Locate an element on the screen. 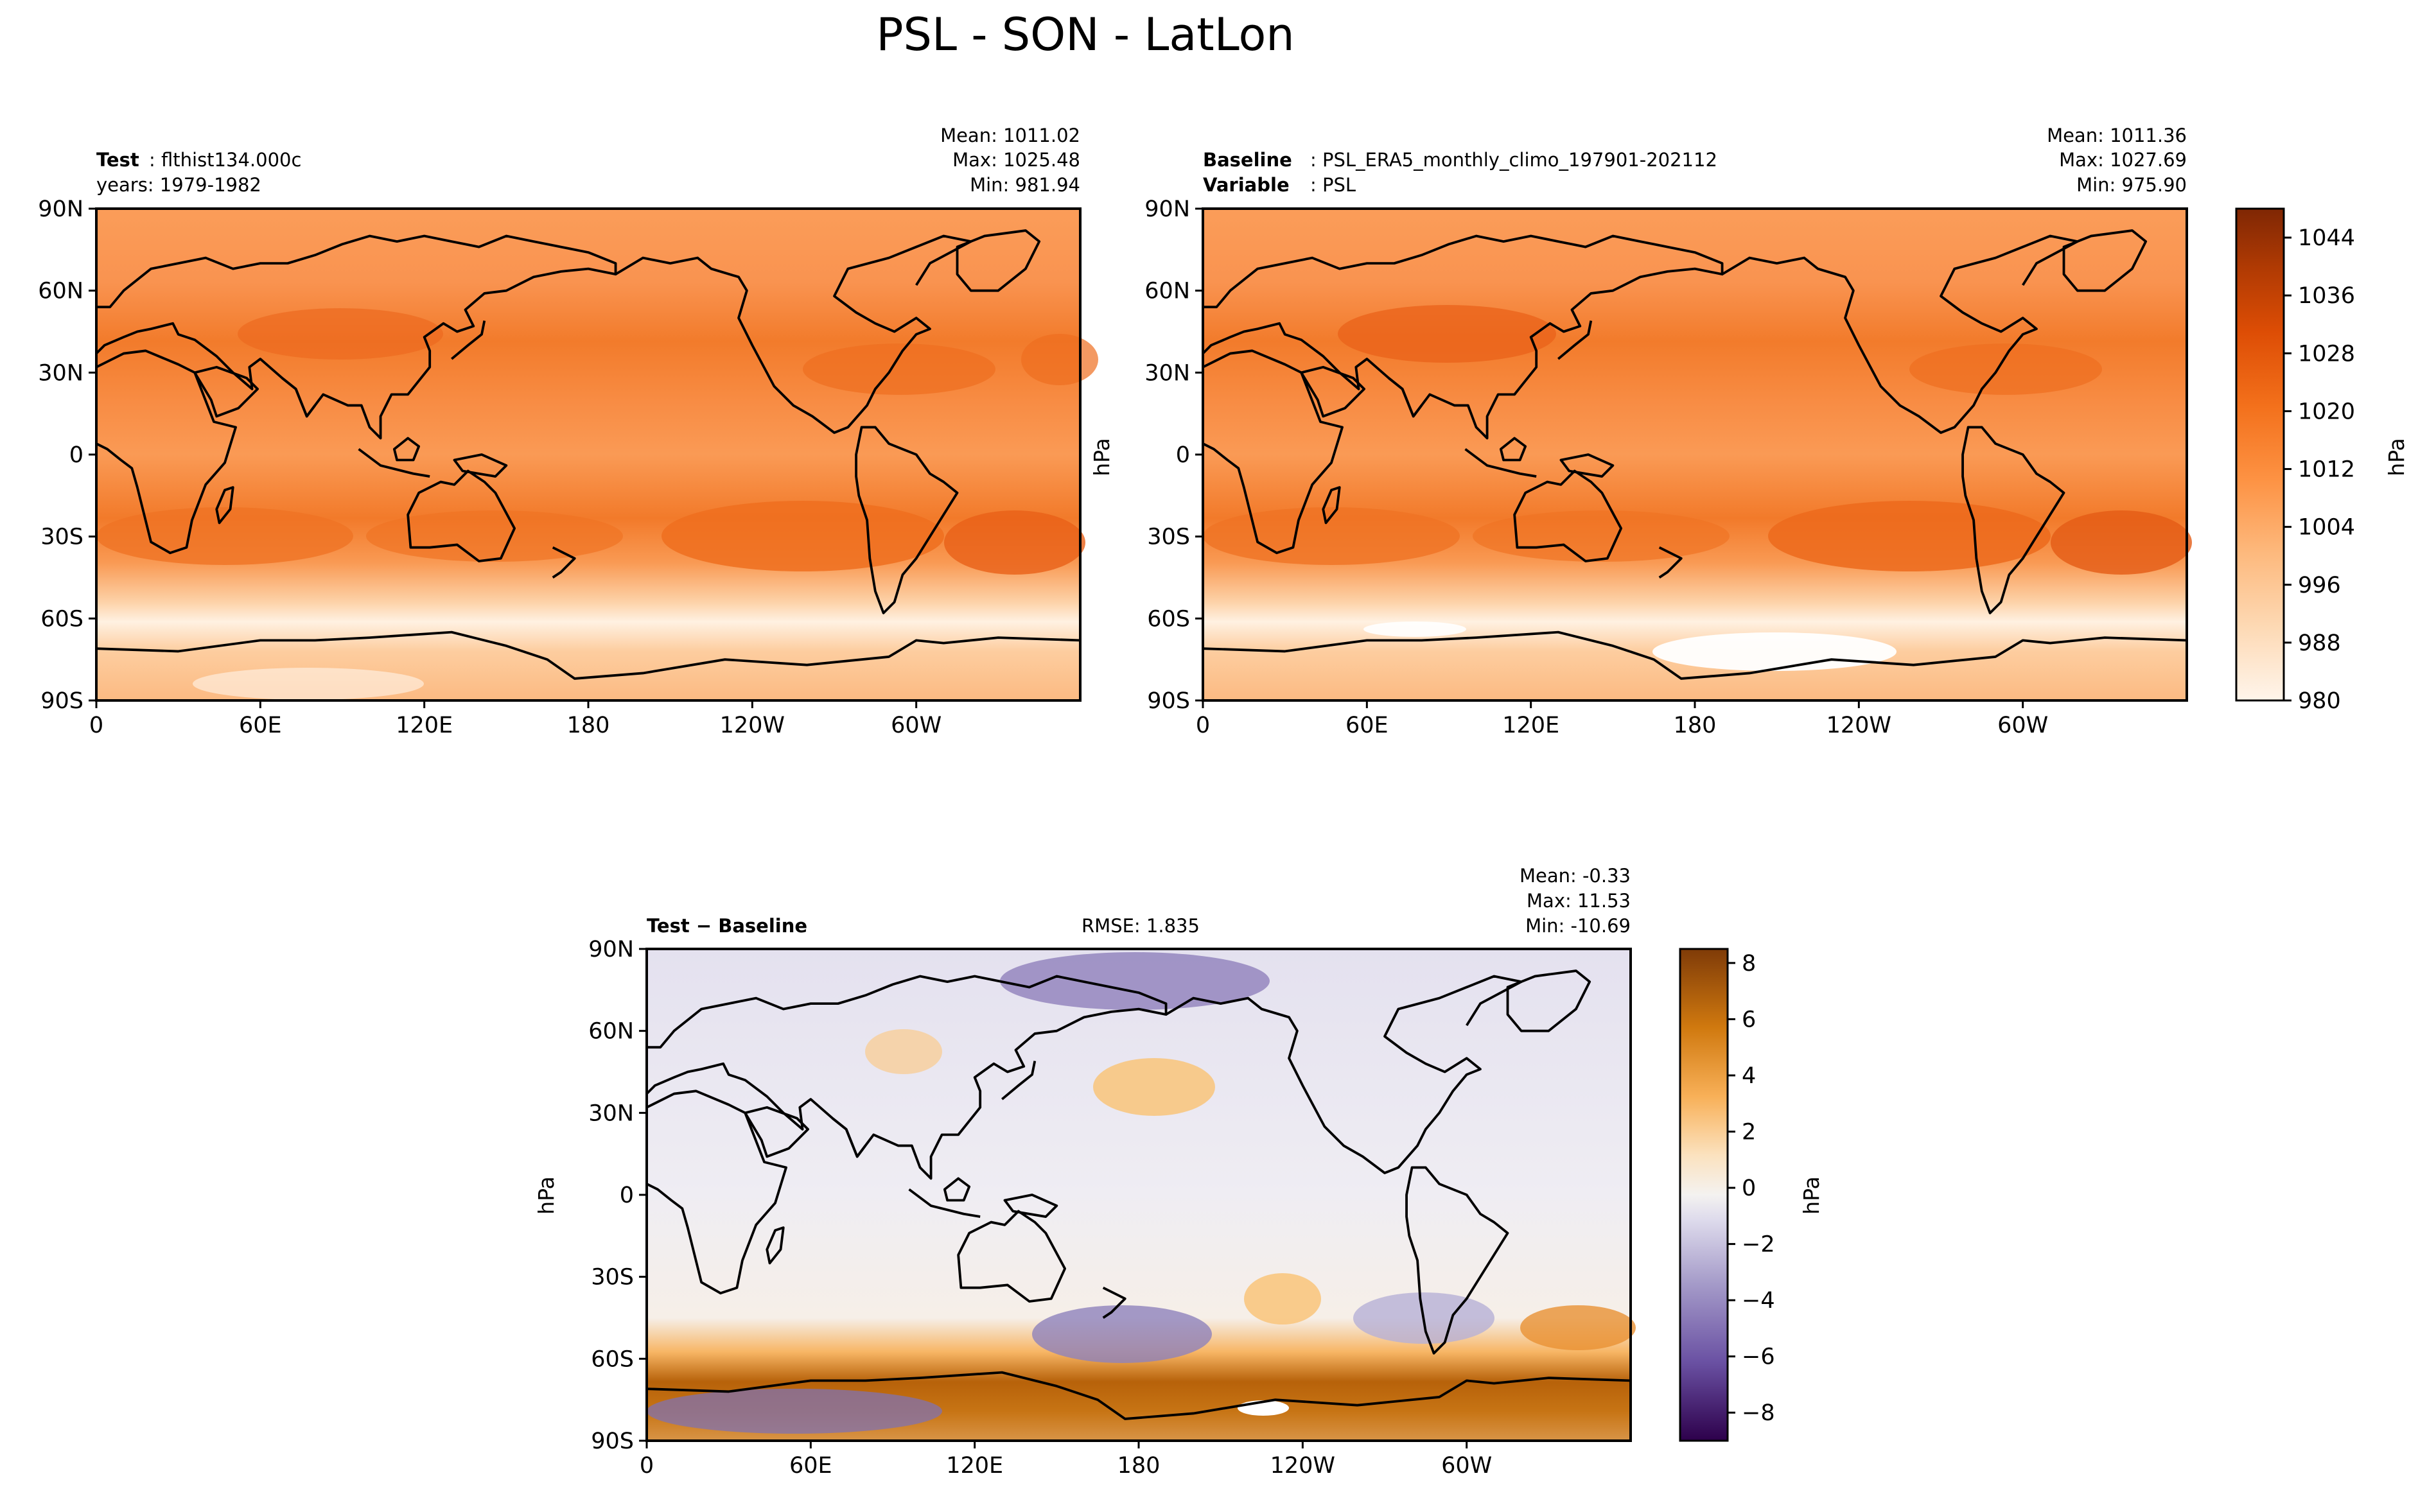 The width and height of the screenshot is (2427, 1512). colorbar-tick-label: 2 is located at coordinates (1749, 1132).